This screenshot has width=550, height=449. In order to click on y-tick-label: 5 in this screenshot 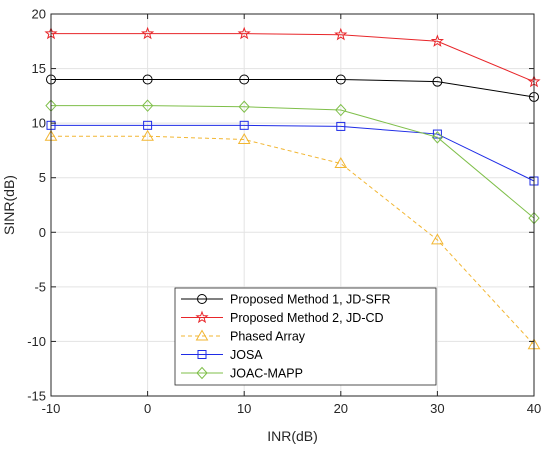, I will do `click(42, 177)`.